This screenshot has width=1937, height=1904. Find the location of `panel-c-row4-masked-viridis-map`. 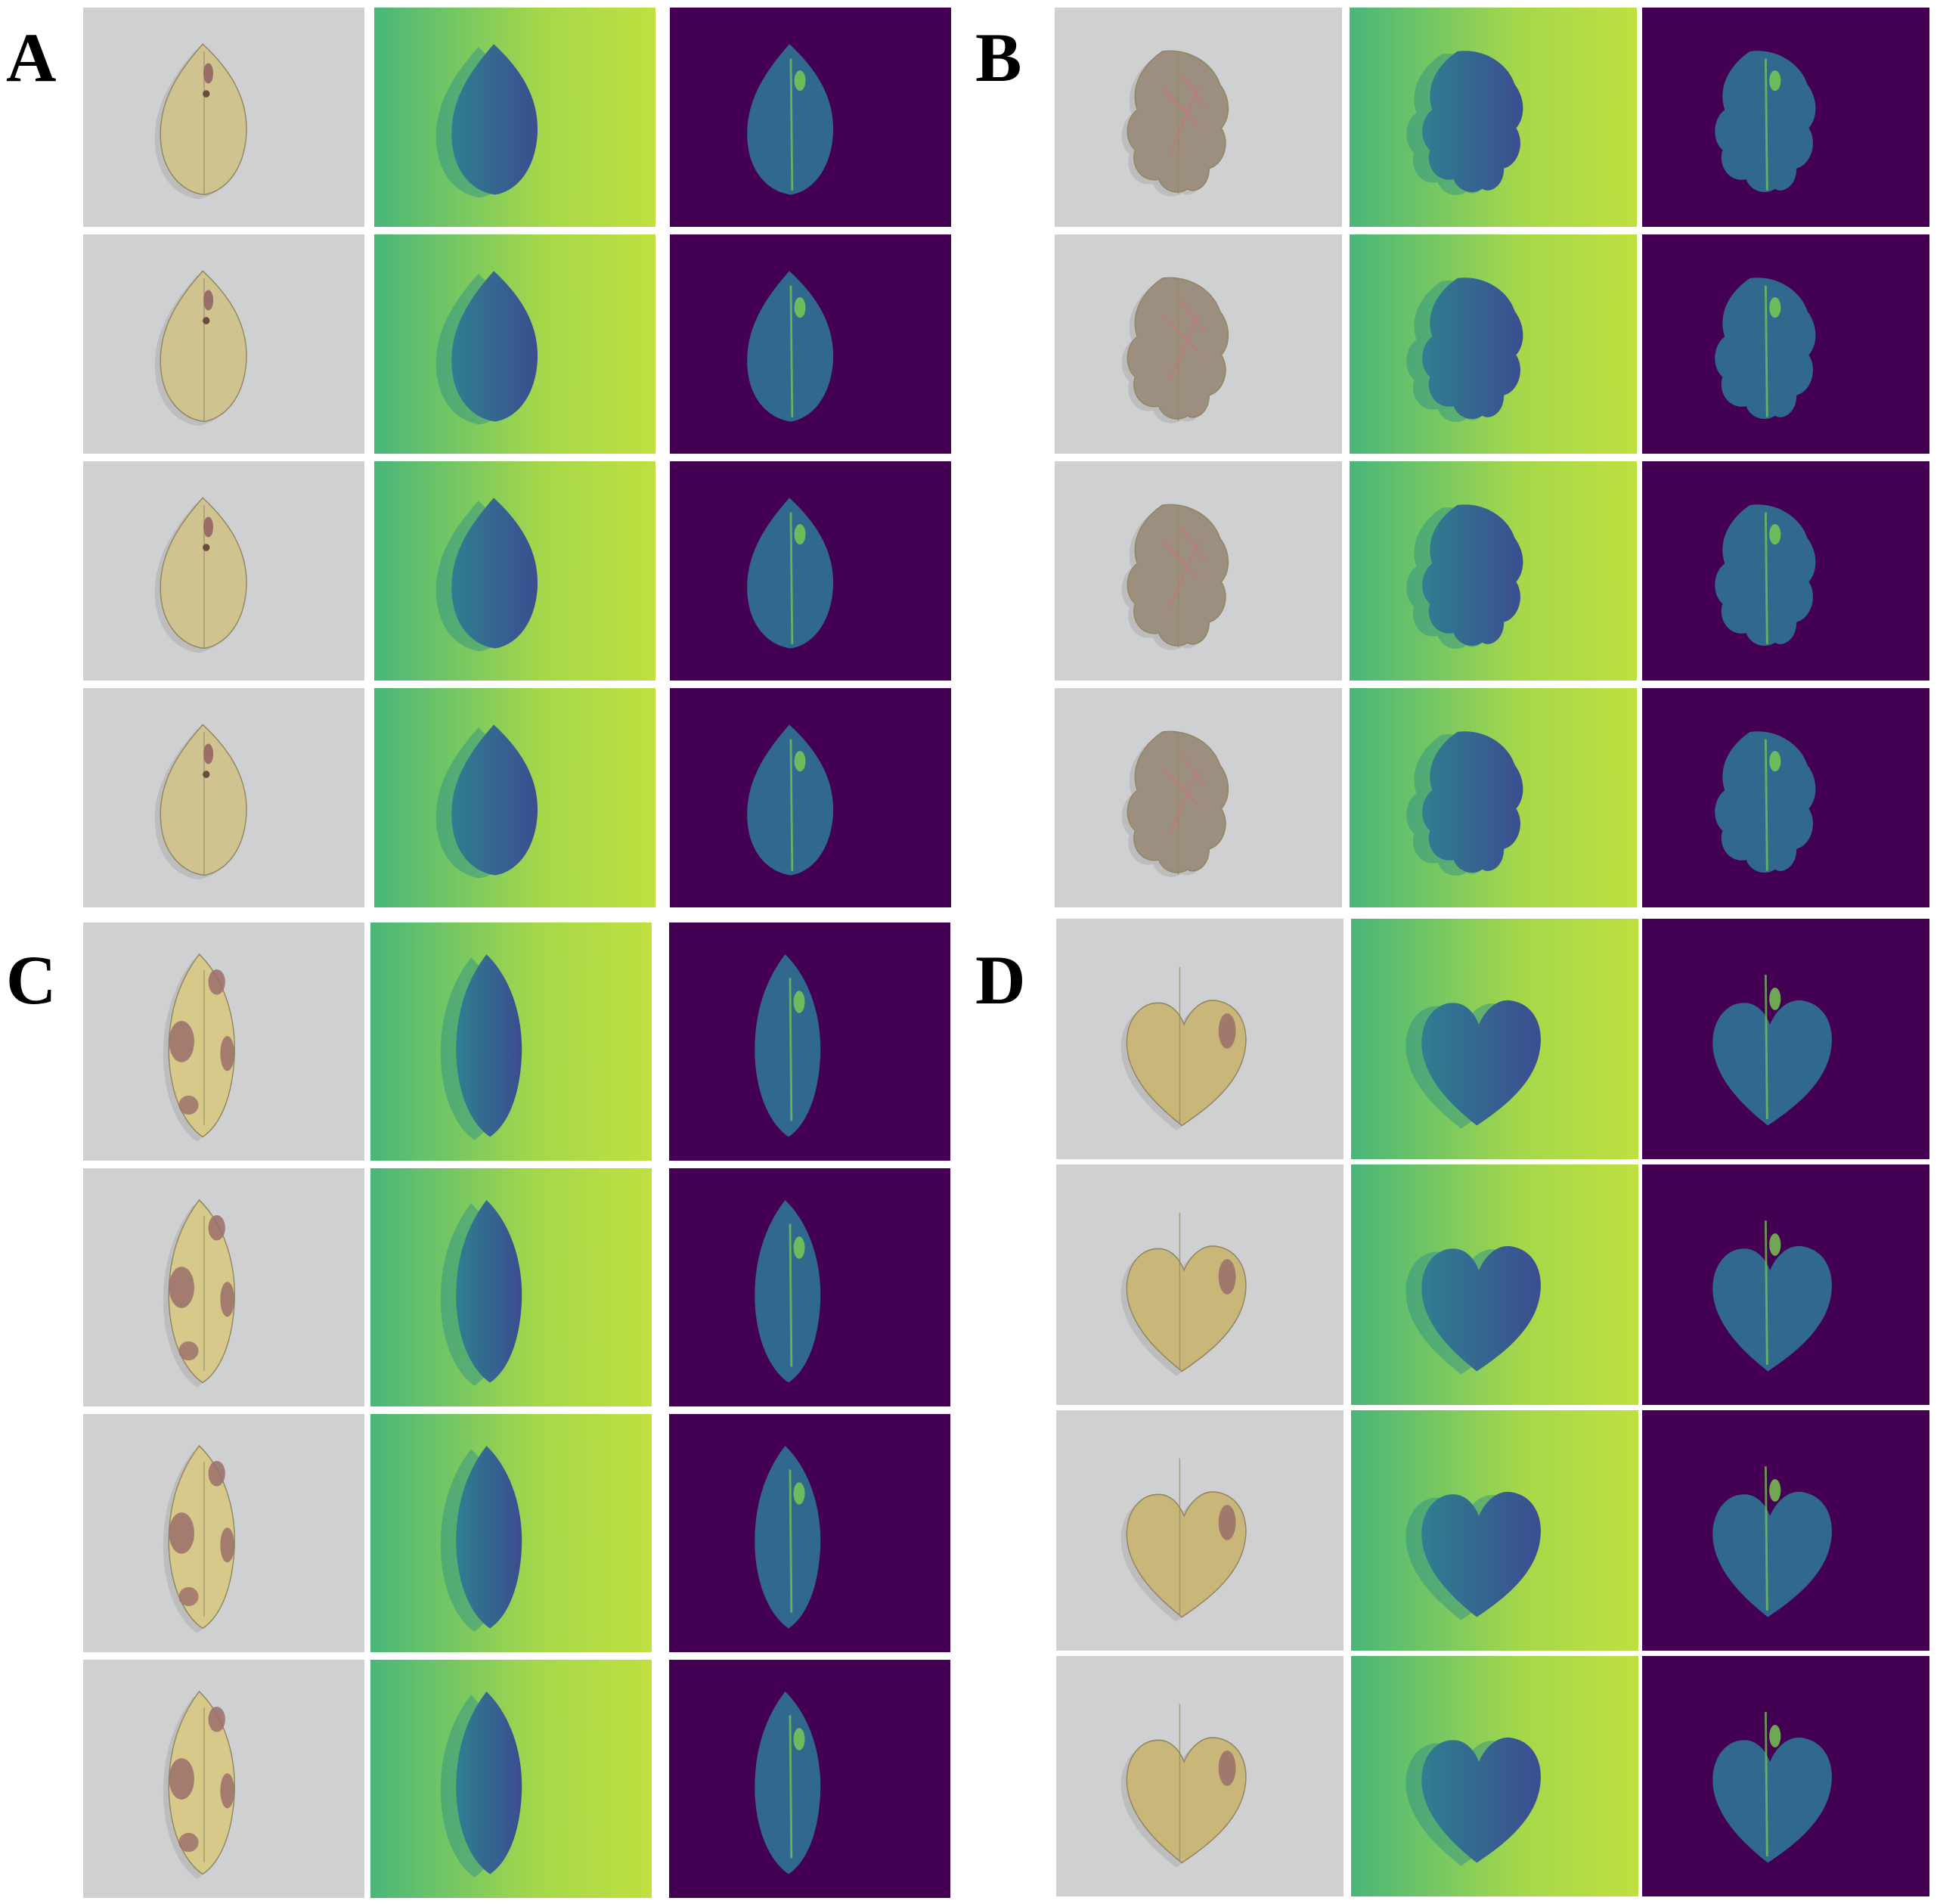

panel-c-row4-masked-viridis-map is located at coordinates (809, 1779).